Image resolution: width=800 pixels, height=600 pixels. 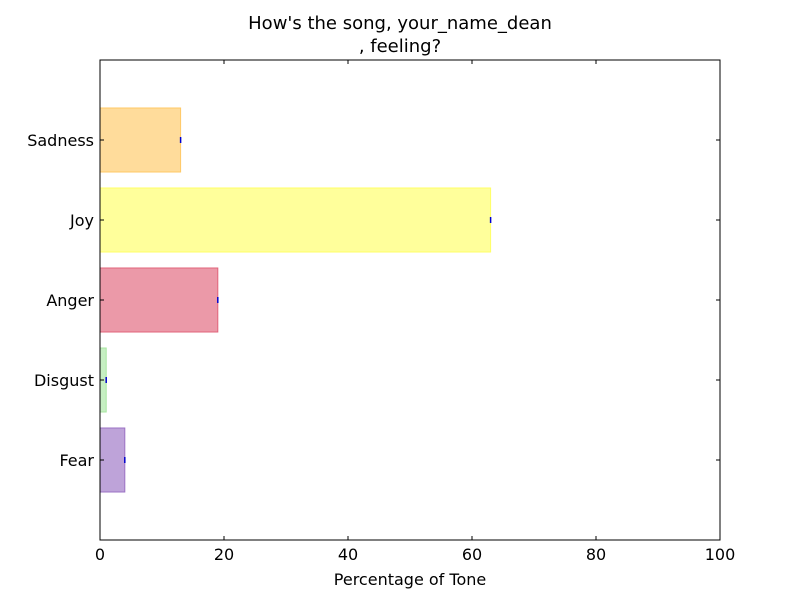 I want to click on x-tick-label: 80, so click(x=596, y=554).